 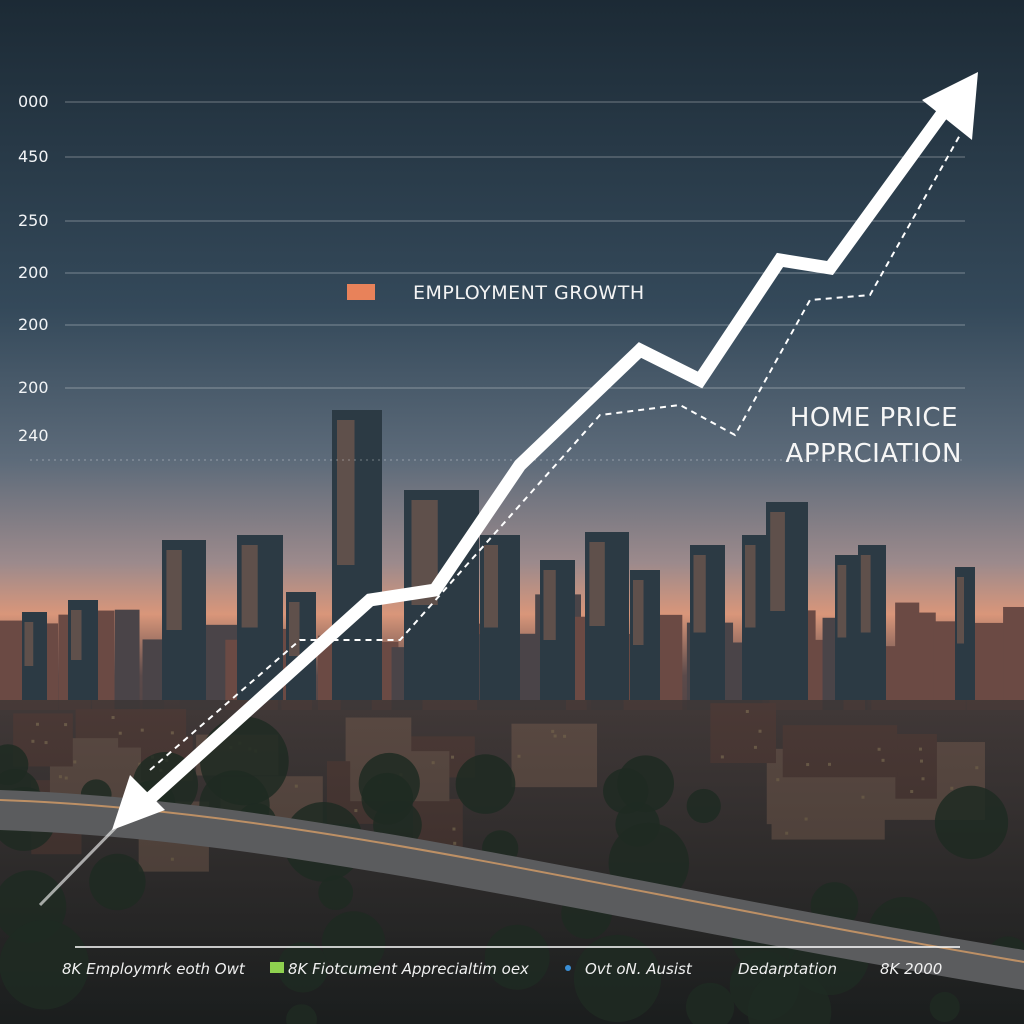 I want to click on y-tick-label: 250, so click(x=33, y=220).